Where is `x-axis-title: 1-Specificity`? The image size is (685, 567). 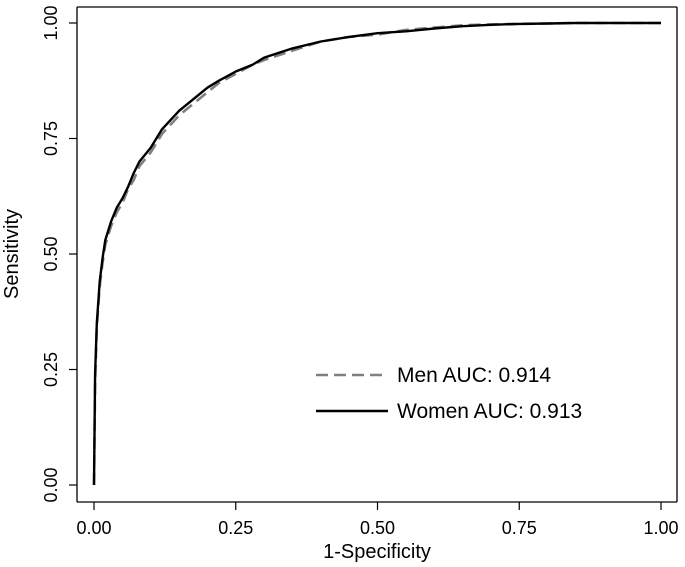 x-axis-title: 1-Specificity is located at coordinates (377, 552).